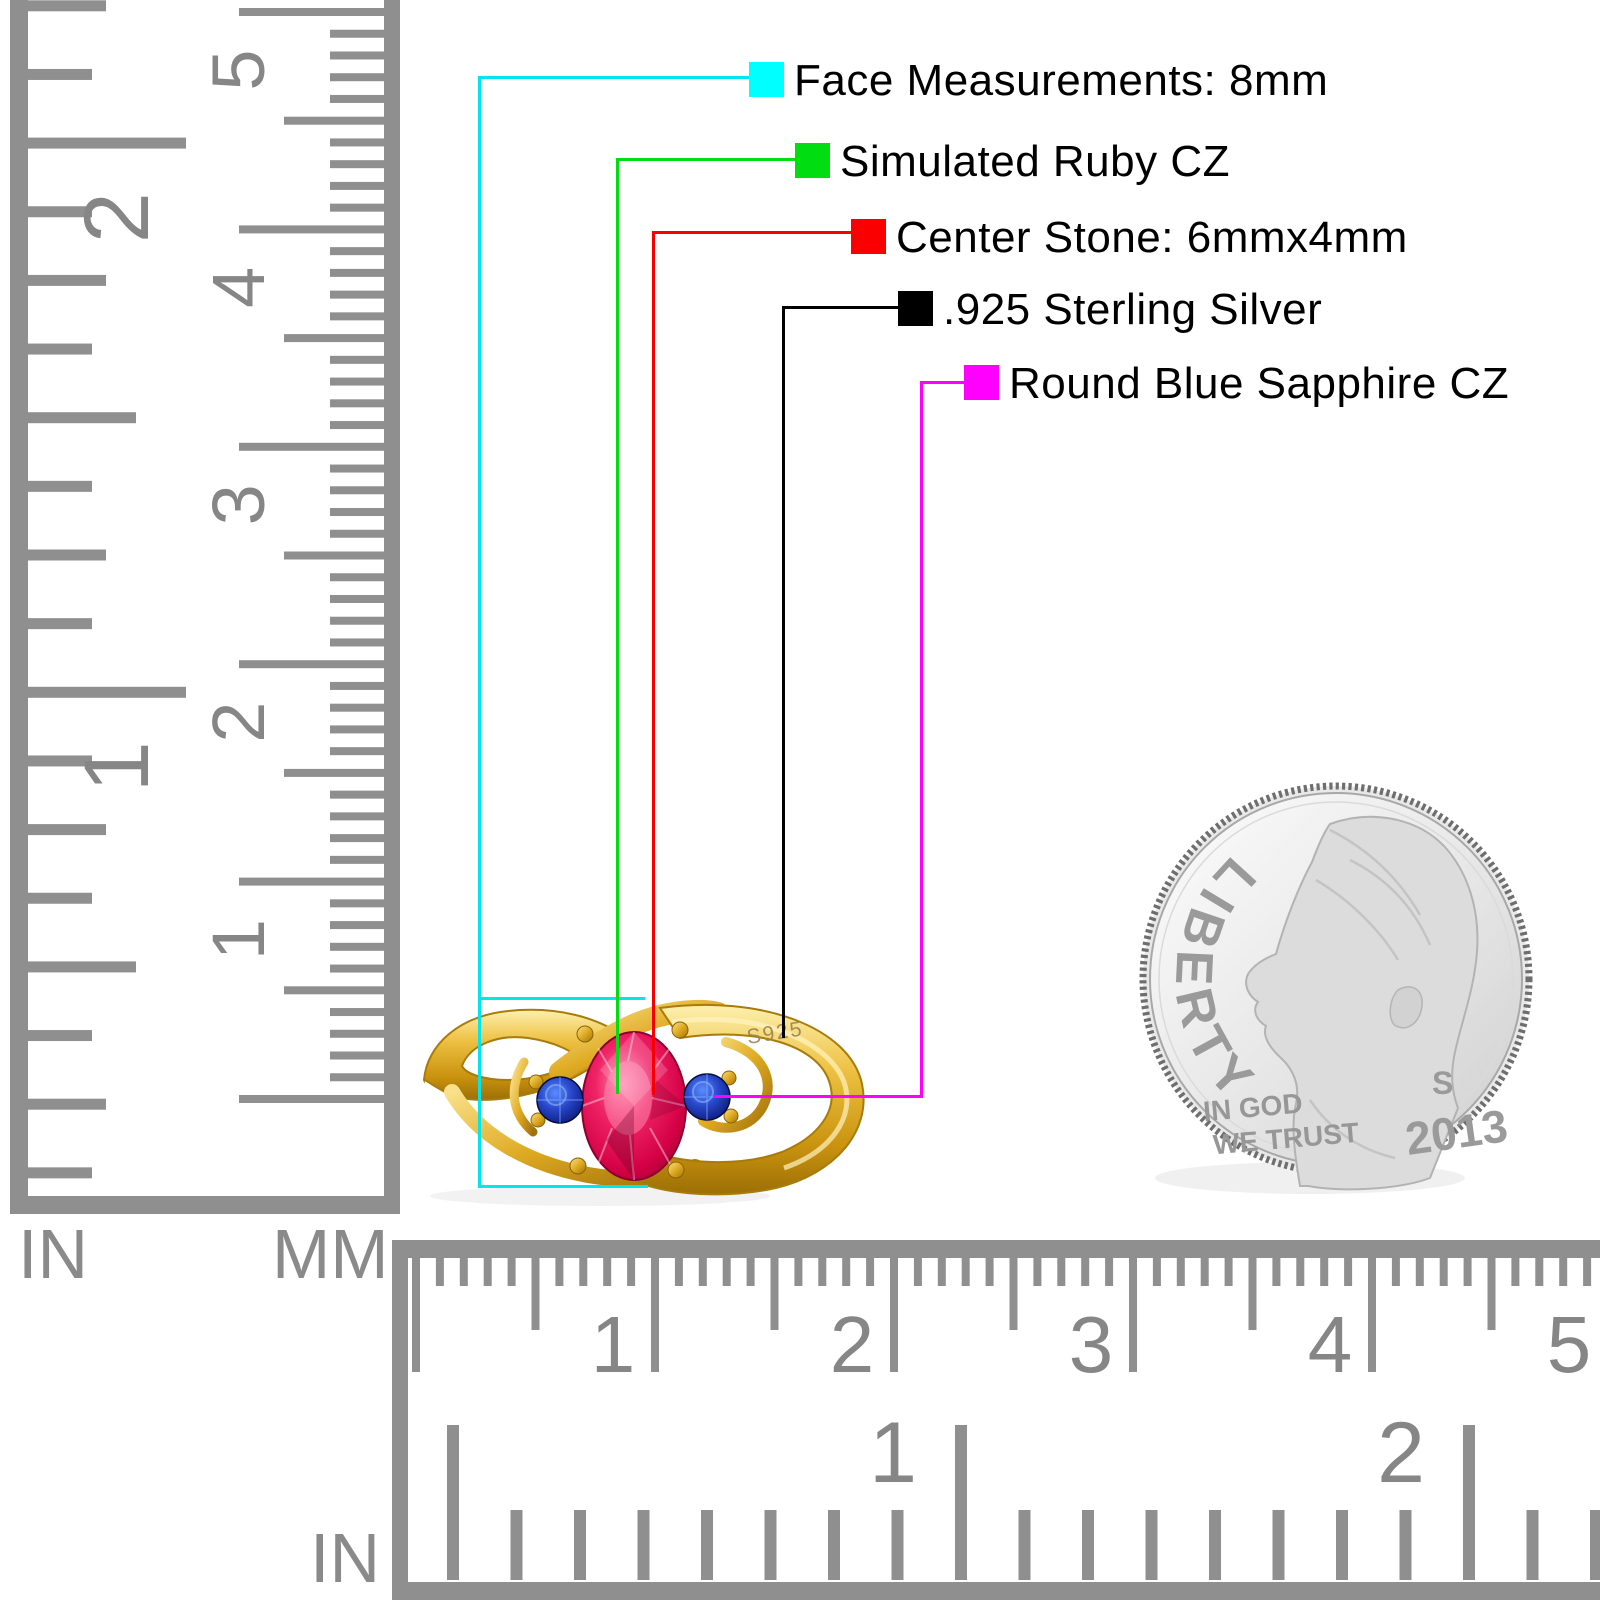 Image resolution: width=1600 pixels, height=1600 pixels. Describe the element at coordinates (996, 1591) in the screenshot. I see `bottom-ruler-bottom-edge` at that location.